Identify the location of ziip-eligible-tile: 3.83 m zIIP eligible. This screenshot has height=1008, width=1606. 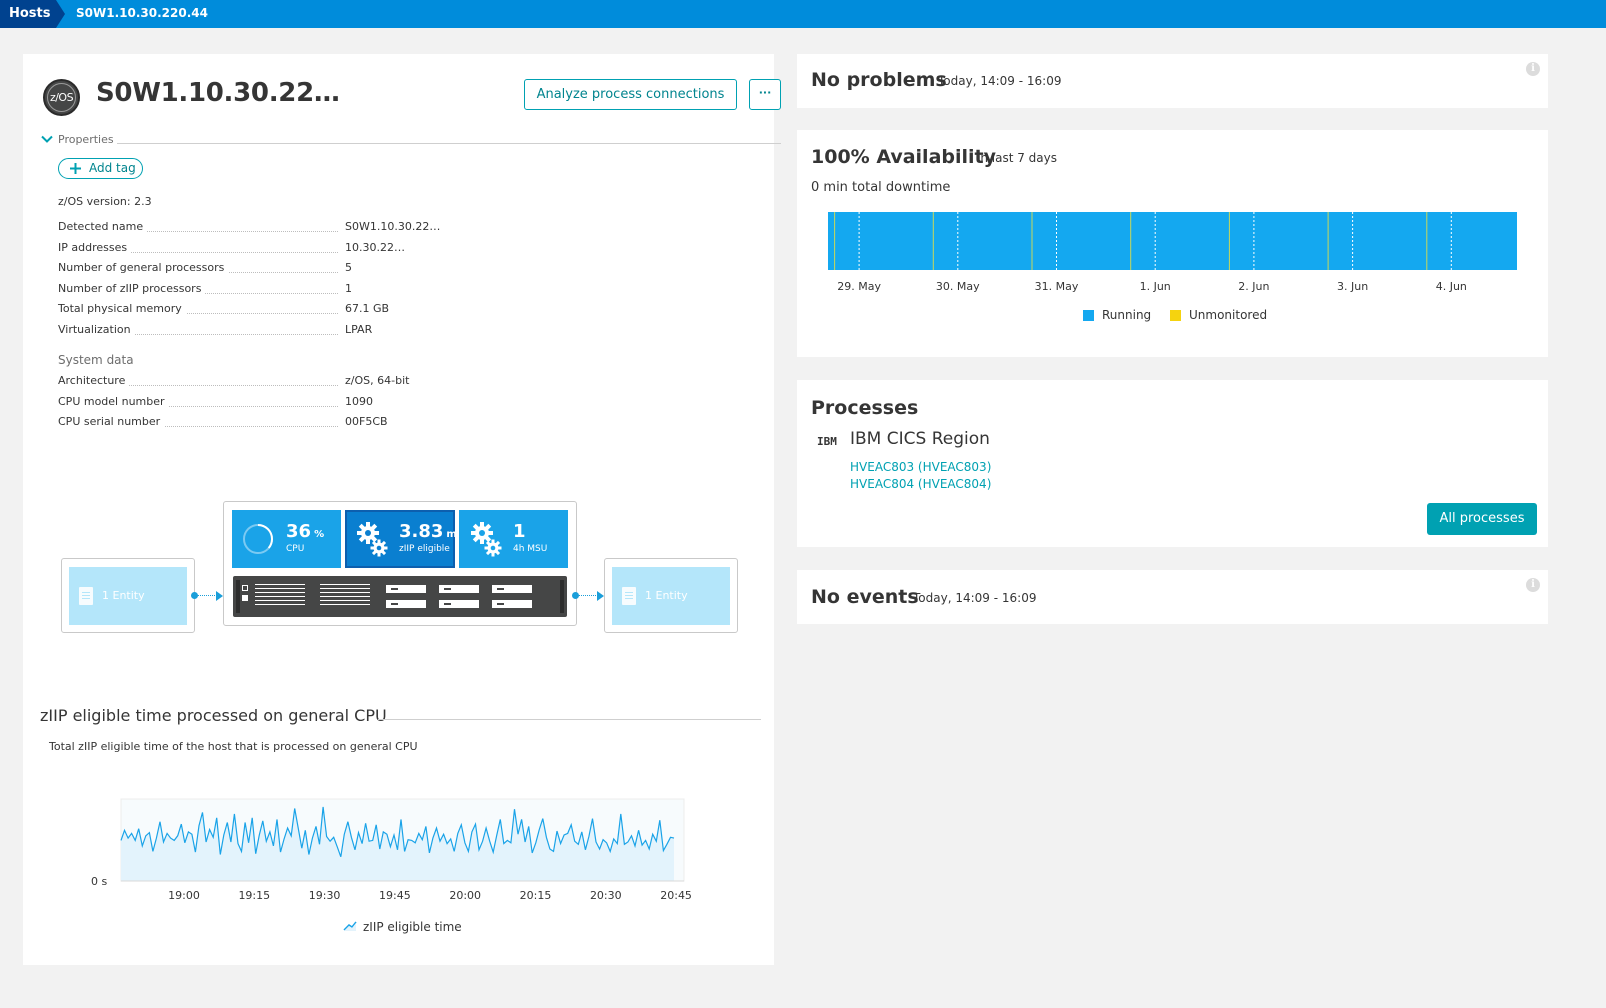
(401, 539).